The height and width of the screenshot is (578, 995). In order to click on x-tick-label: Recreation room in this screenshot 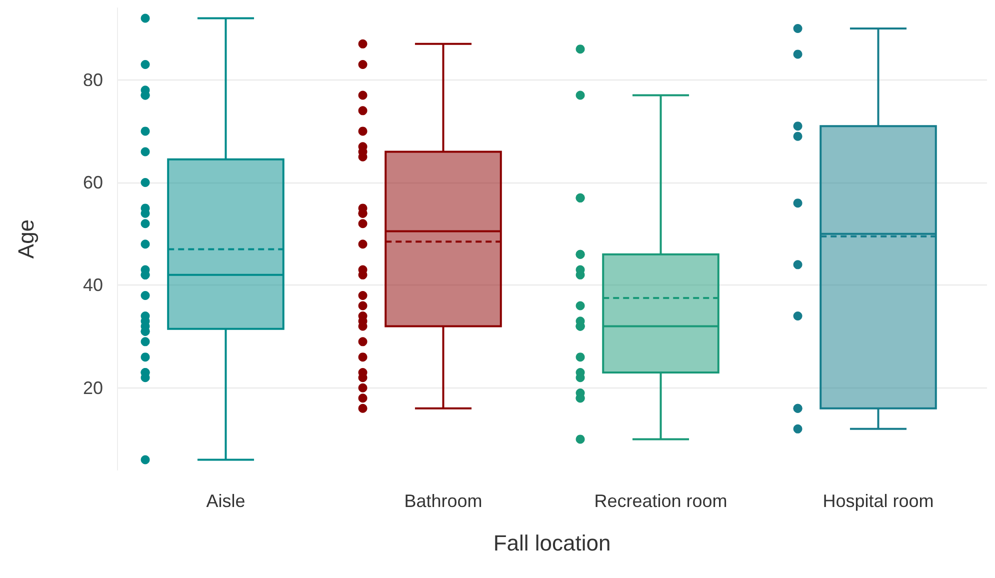, I will do `click(661, 501)`.